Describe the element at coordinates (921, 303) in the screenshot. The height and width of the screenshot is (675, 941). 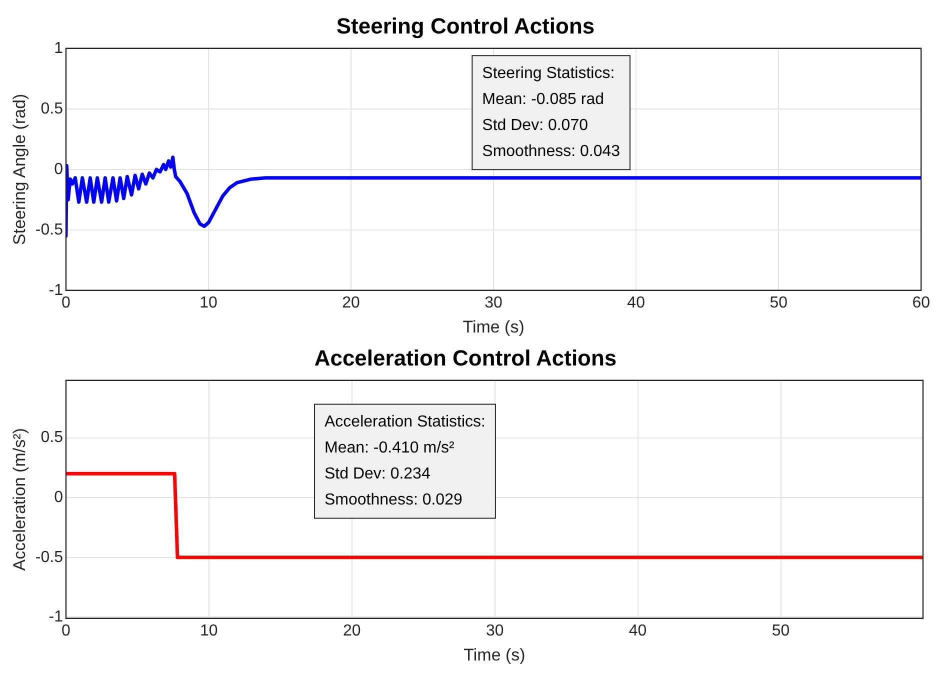
I see `x-tick-label: 60` at that location.